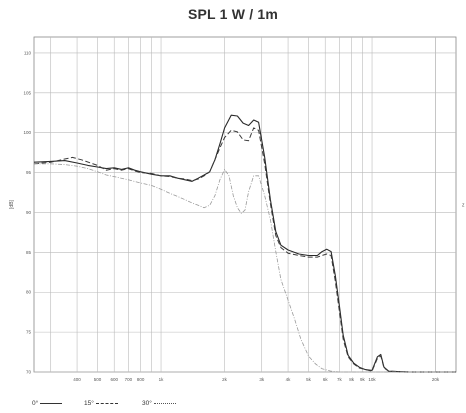 This screenshot has height=413, width=466. What do you see at coordinates (29, 292) in the screenshot?
I see `y-tick-label: 80` at bounding box center [29, 292].